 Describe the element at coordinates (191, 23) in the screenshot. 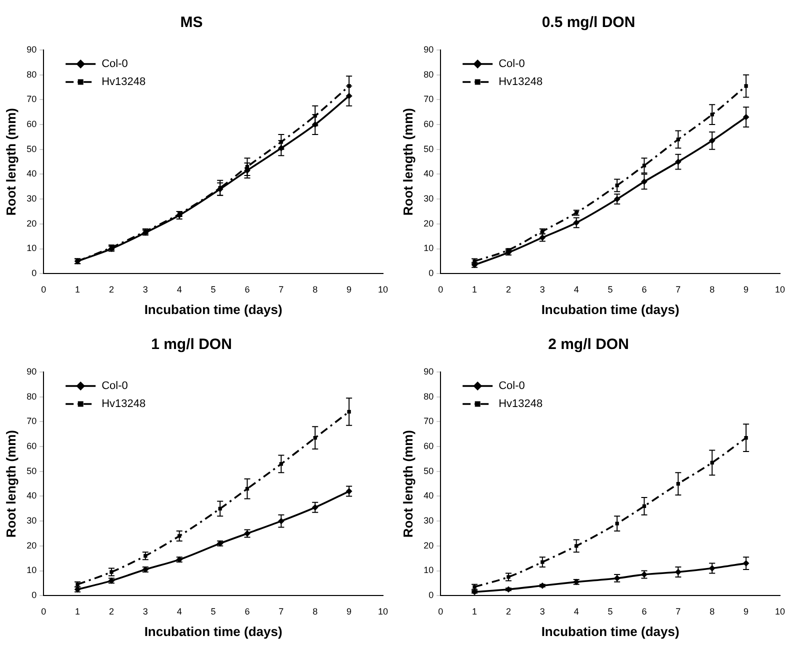

I see `chart-title: MS` at that location.